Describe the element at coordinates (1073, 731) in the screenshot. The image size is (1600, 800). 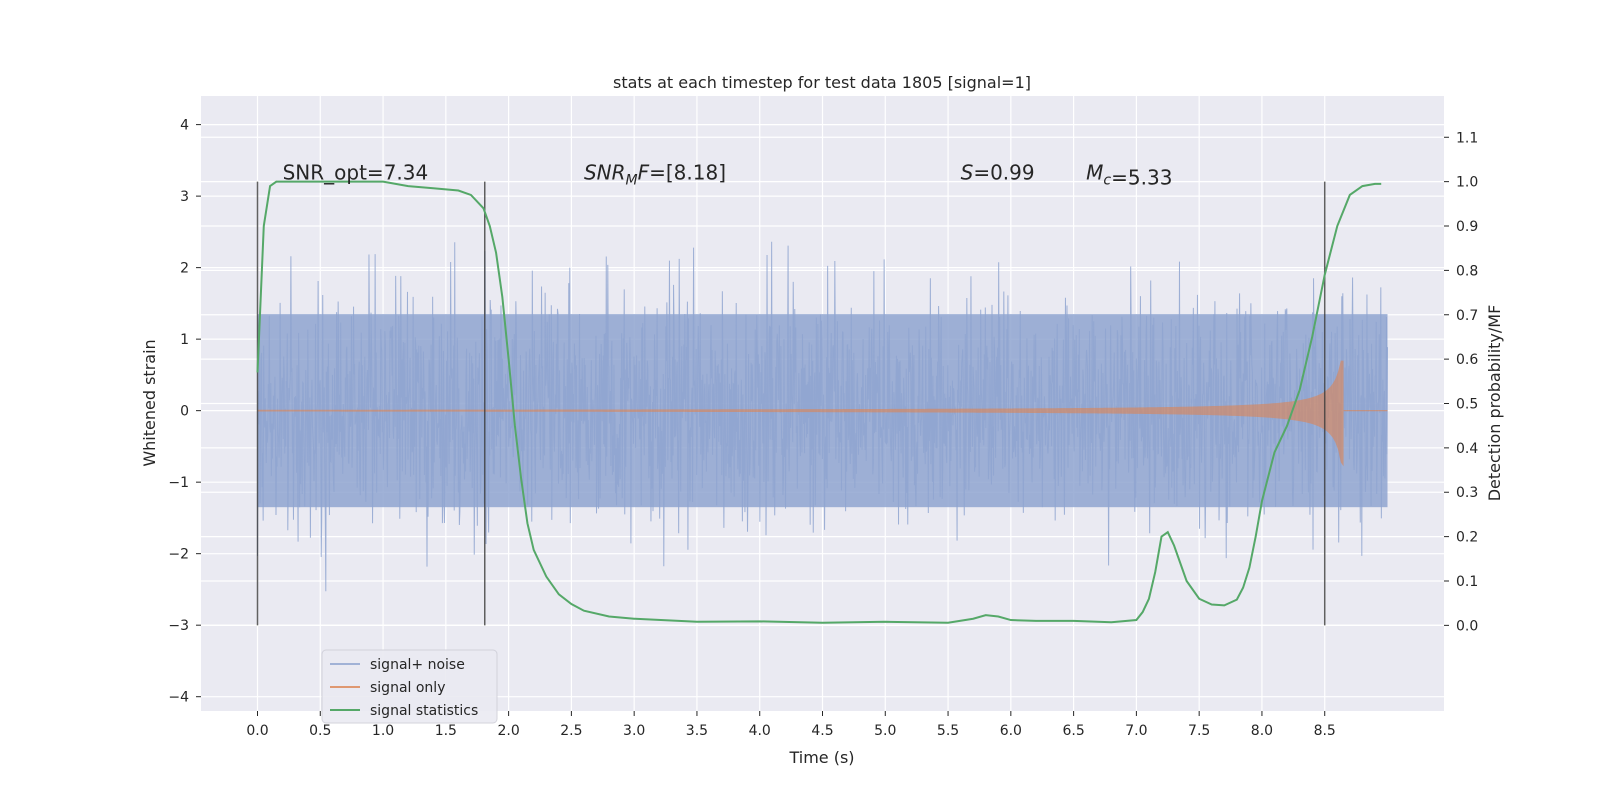
I see `x-tick-label: 6.5` at that location.